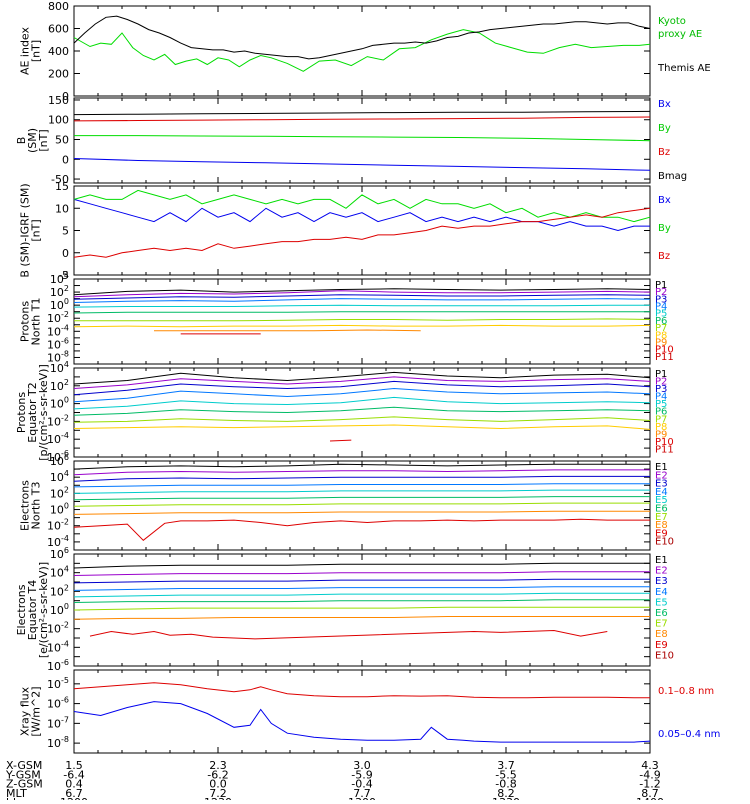 Image resolution: width=750 pixels, height=804 pixels. What do you see at coordinates (361, 512) in the screenshot?
I see `series-e8-line` at bounding box center [361, 512].